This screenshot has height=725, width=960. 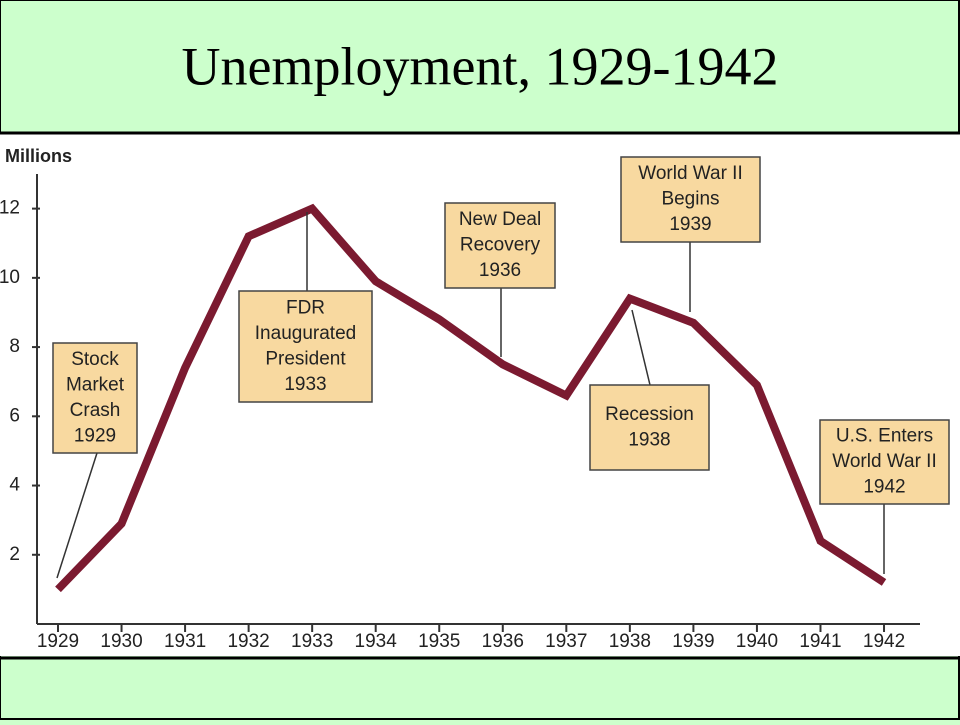 What do you see at coordinates (305, 333) in the screenshot?
I see `annotation-text: Inaugurated` at bounding box center [305, 333].